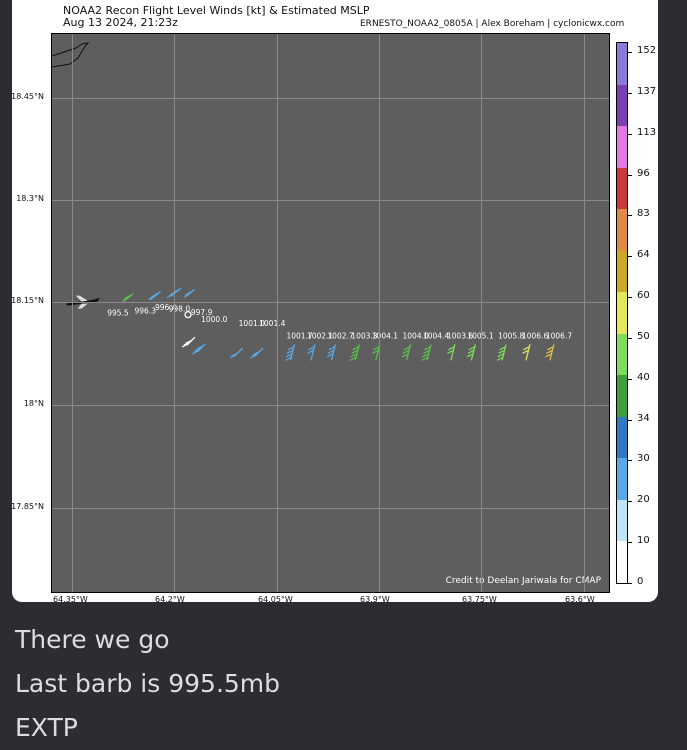 This screenshot has width=687, height=750. I want to click on lat-tick-label: 18.15°N, so click(27, 300).